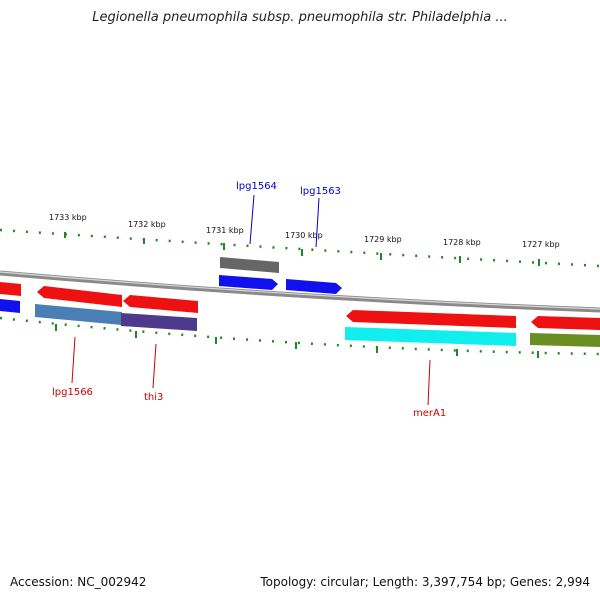 The height and width of the screenshot is (600, 600). Describe the element at coordinates (320, 191) in the screenshot. I see `gene-label-lpg1563: lpg1563` at that location.